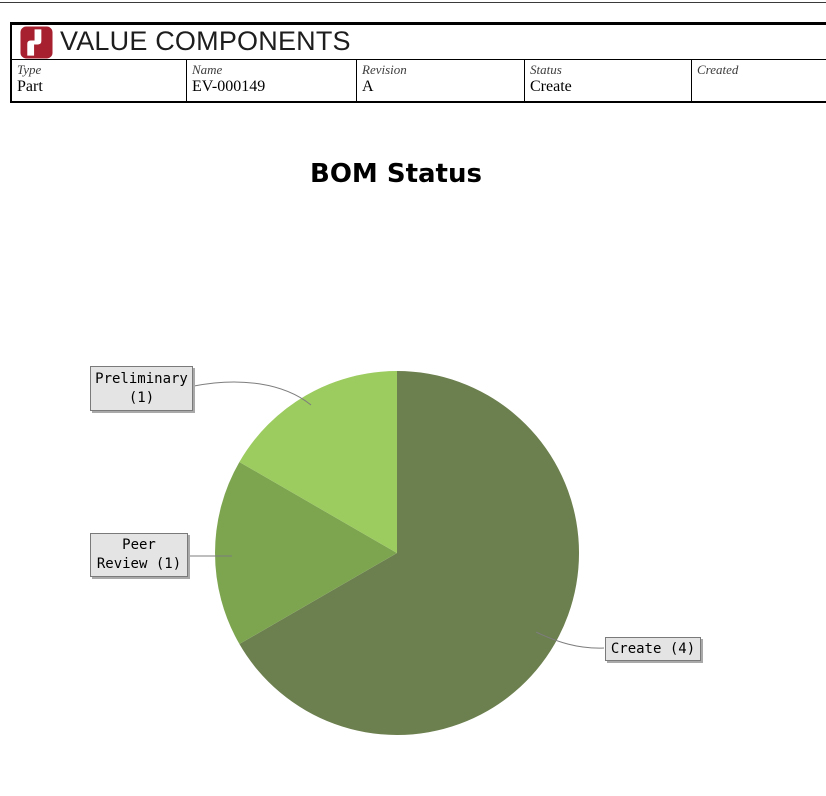  Describe the element at coordinates (441, 80) in the screenshot. I see `prop-cell-revision: Revision A` at that location.